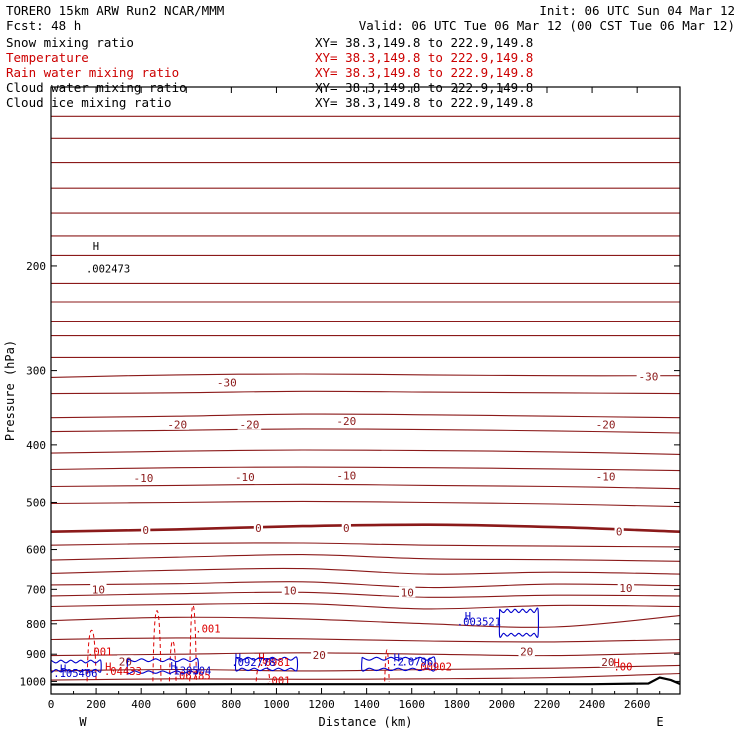  I want to click on zero-isotherm-line, so click(365, 528).